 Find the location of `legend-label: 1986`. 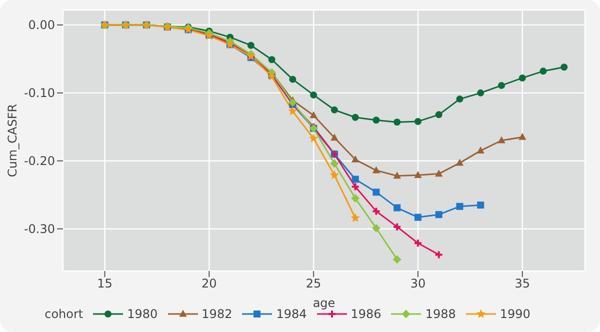

legend-label: 1986 is located at coordinates (366, 314).